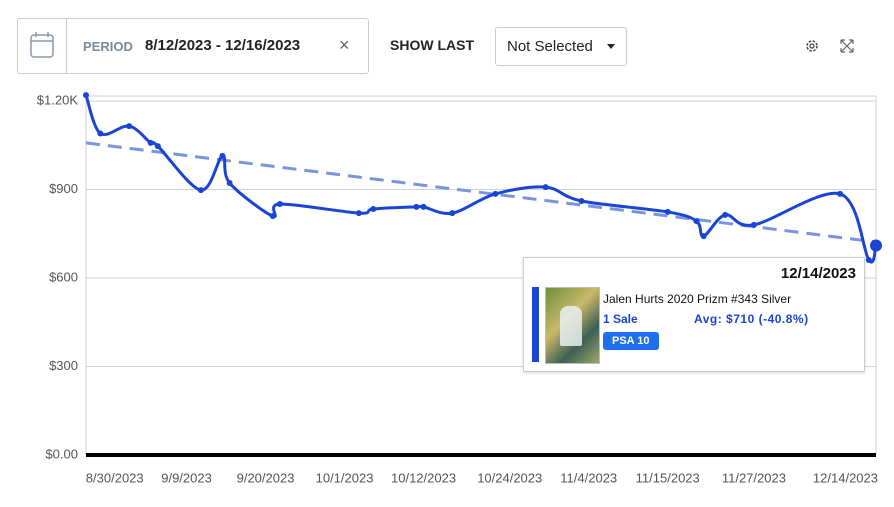 The height and width of the screenshot is (507, 894). What do you see at coordinates (108, 46) in the screenshot?
I see `period-label: PERIOD` at bounding box center [108, 46].